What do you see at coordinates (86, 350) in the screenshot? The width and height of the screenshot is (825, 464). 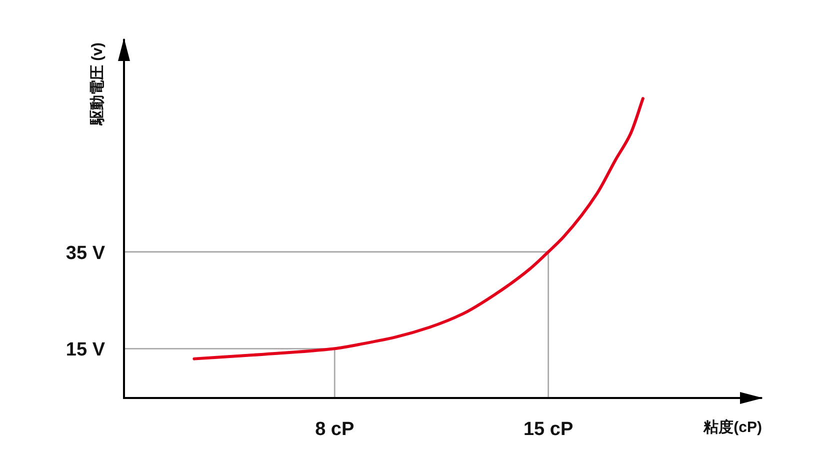 I see `y-tick-label: 15 V` at bounding box center [86, 350].